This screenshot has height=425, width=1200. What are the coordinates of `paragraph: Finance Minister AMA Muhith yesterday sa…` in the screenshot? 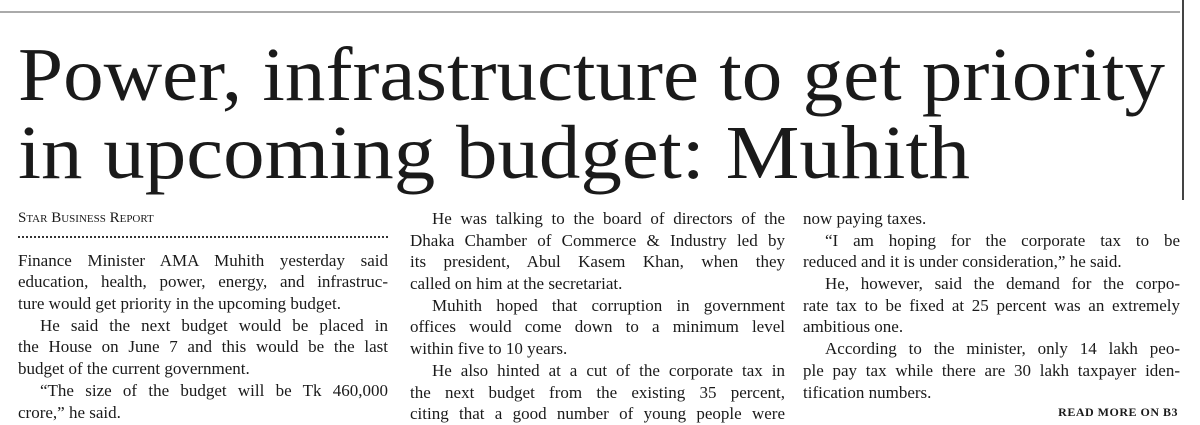 It's located at (203, 282).